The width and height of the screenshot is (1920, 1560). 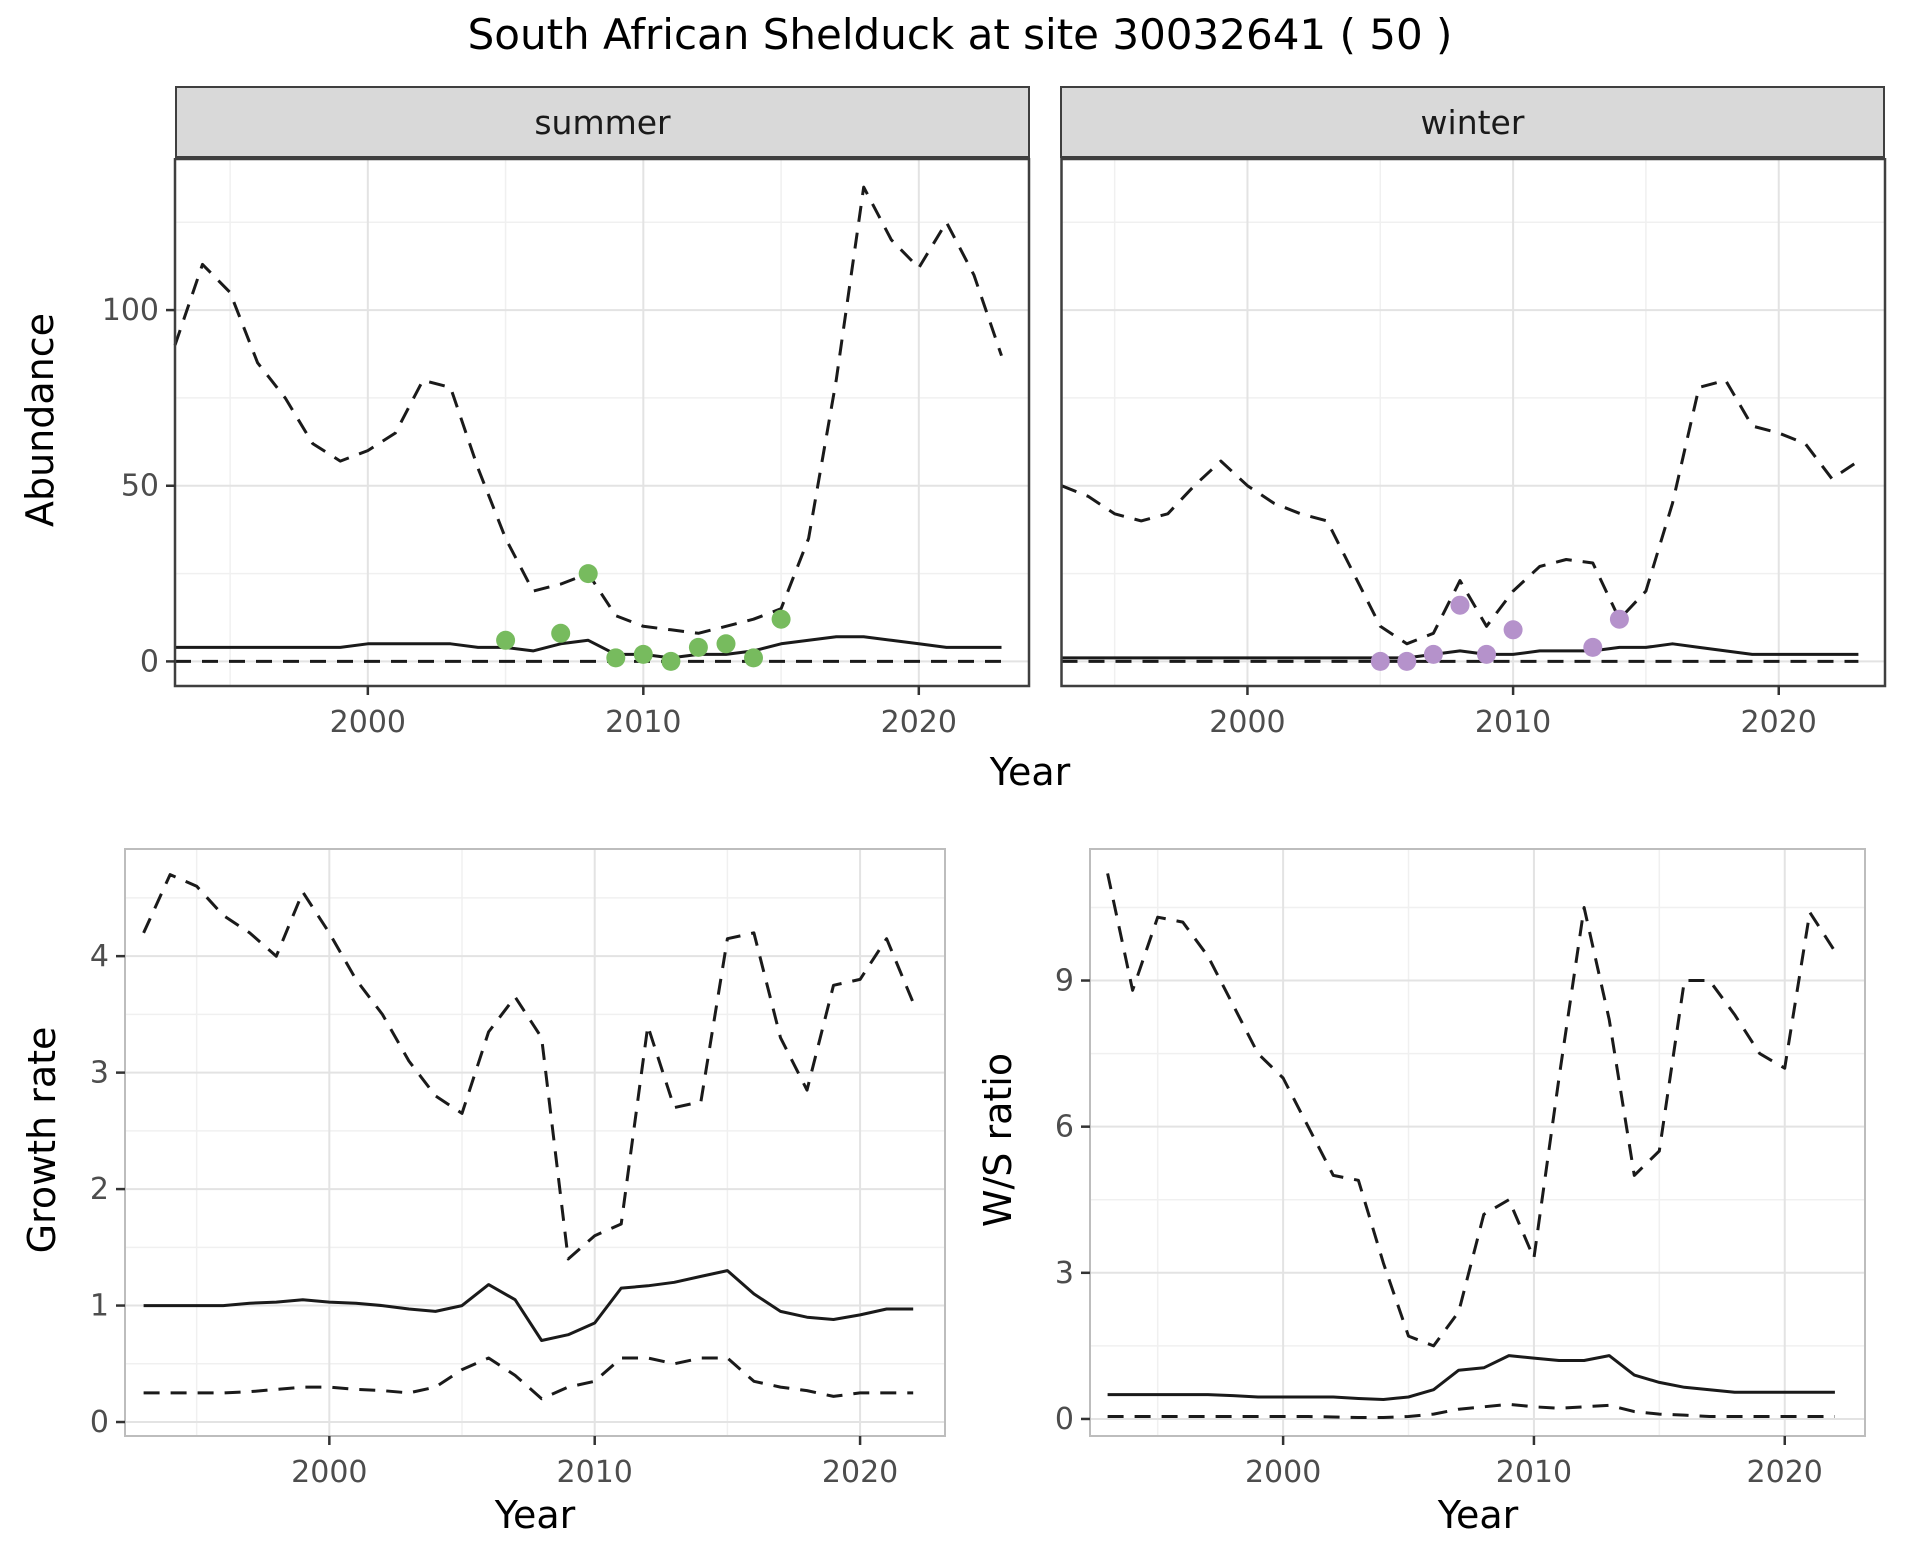 I want to click on svg-text: 1, so click(x=99, y=1306).